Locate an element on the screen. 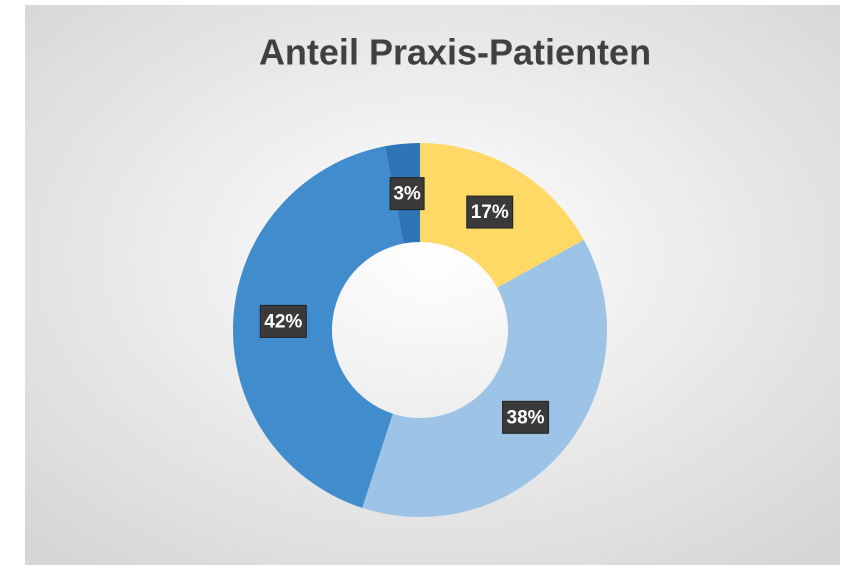  data-label: 42% is located at coordinates (283, 321).